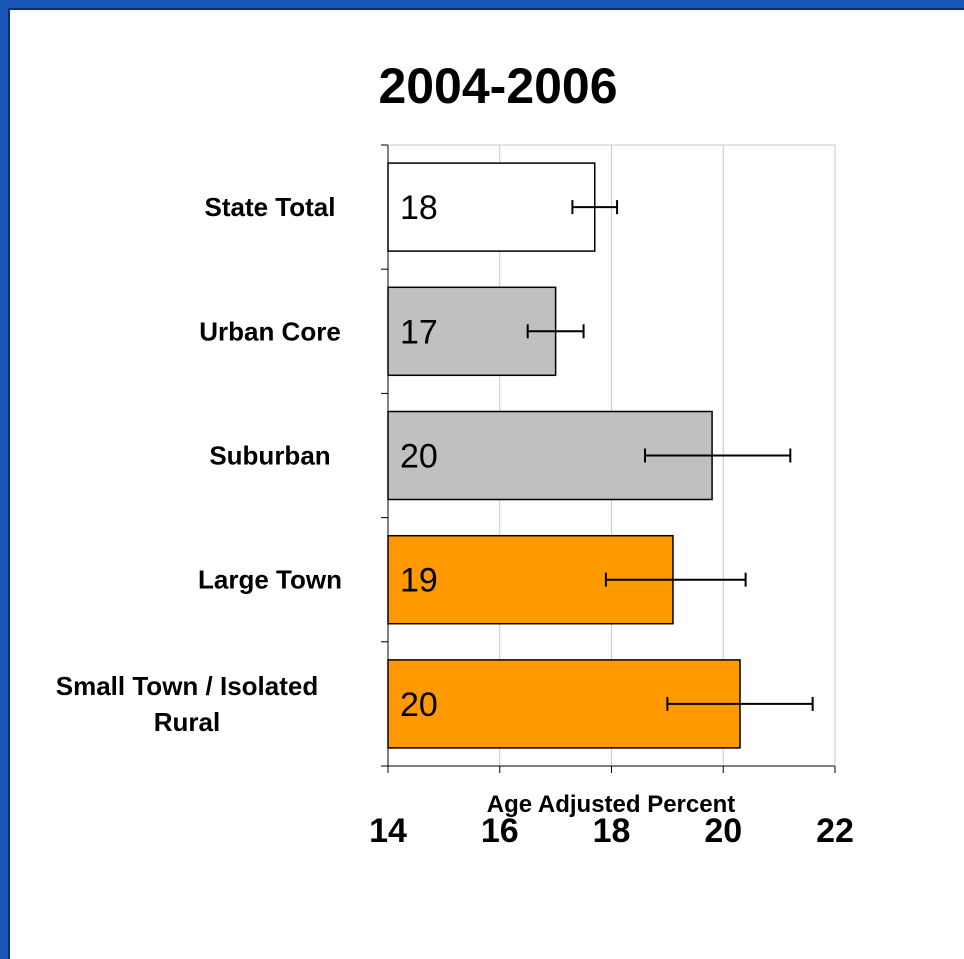 The width and height of the screenshot is (964, 959). What do you see at coordinates (497, 86) in the screenshot?
I see `chart-title: 2004-2006` at bounding box center [497, 86].